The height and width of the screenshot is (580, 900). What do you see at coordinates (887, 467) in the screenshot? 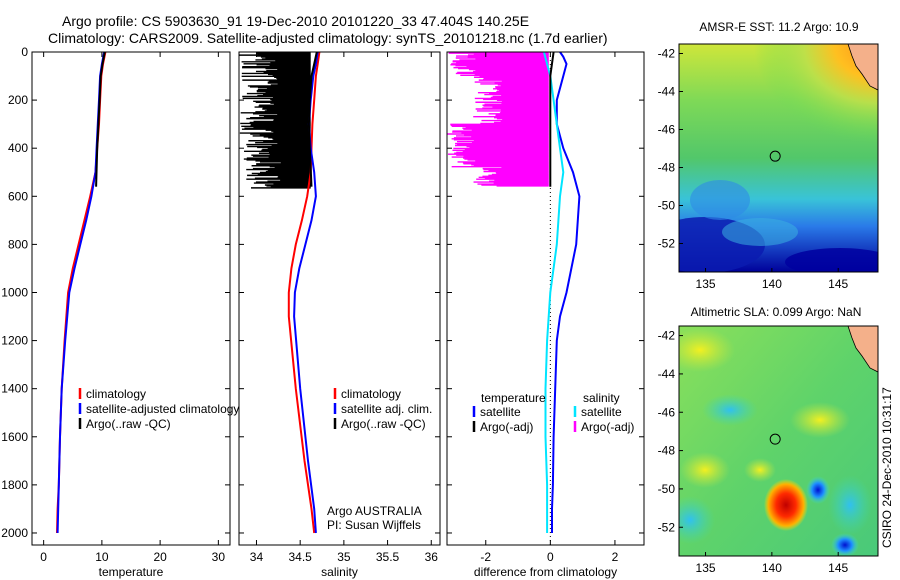
I see `side-stamp: CSIRO 24-Dec-2010 10:31:17` at bounding box center [887, 467].